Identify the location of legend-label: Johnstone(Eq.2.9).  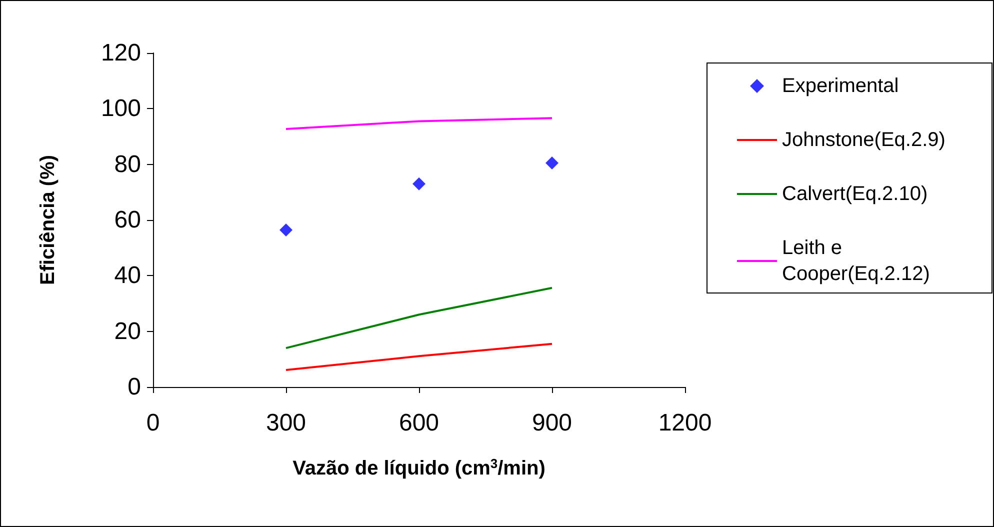
(864, 140).